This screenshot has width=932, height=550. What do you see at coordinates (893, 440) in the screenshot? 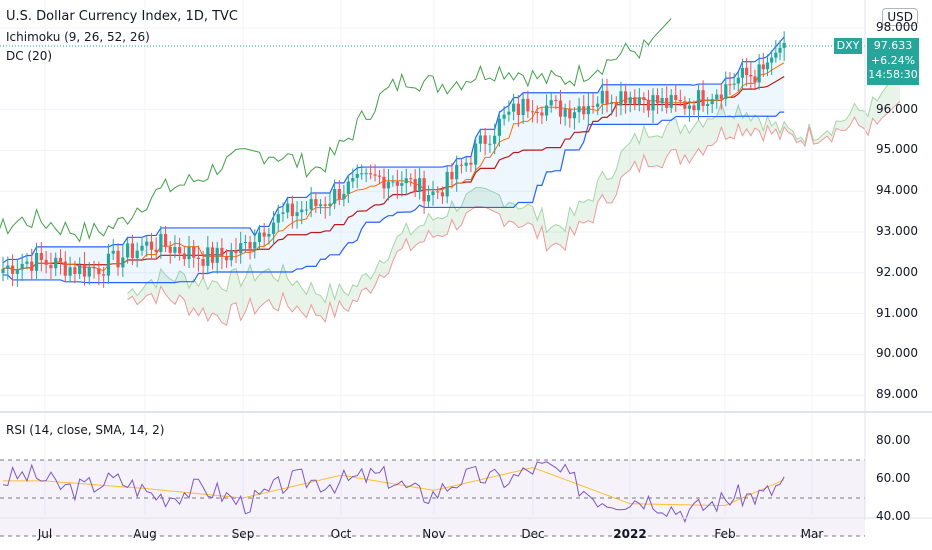
I see `rsi-tick-label: 80.00` at bounding box center [893, 440].